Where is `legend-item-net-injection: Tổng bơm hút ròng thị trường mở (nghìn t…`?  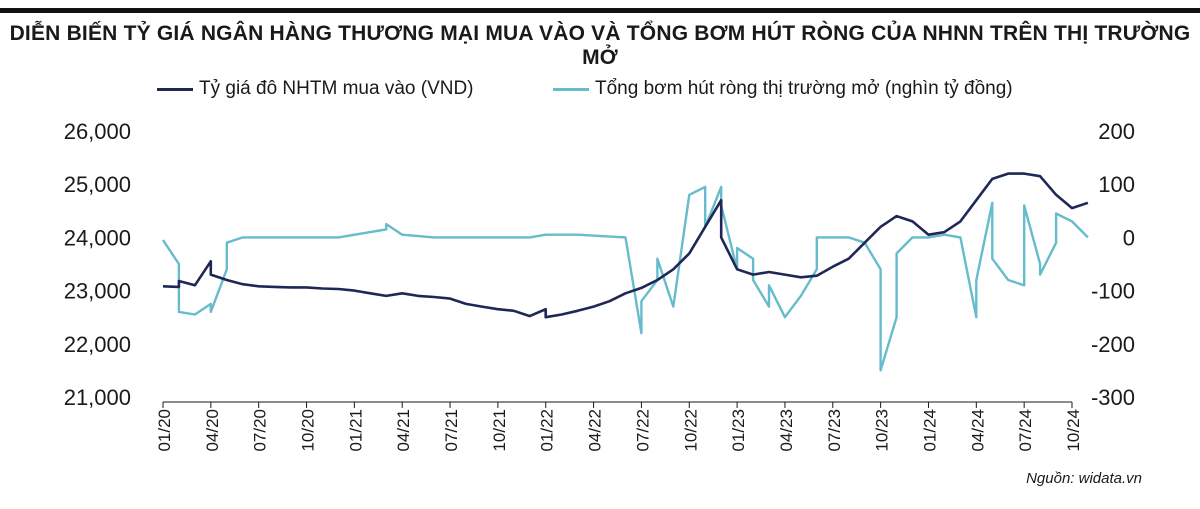
legend-item-net-injection: Tổng bơm hút ròng thị trường mở (nghìn t… is located at coordinates (783, 89).